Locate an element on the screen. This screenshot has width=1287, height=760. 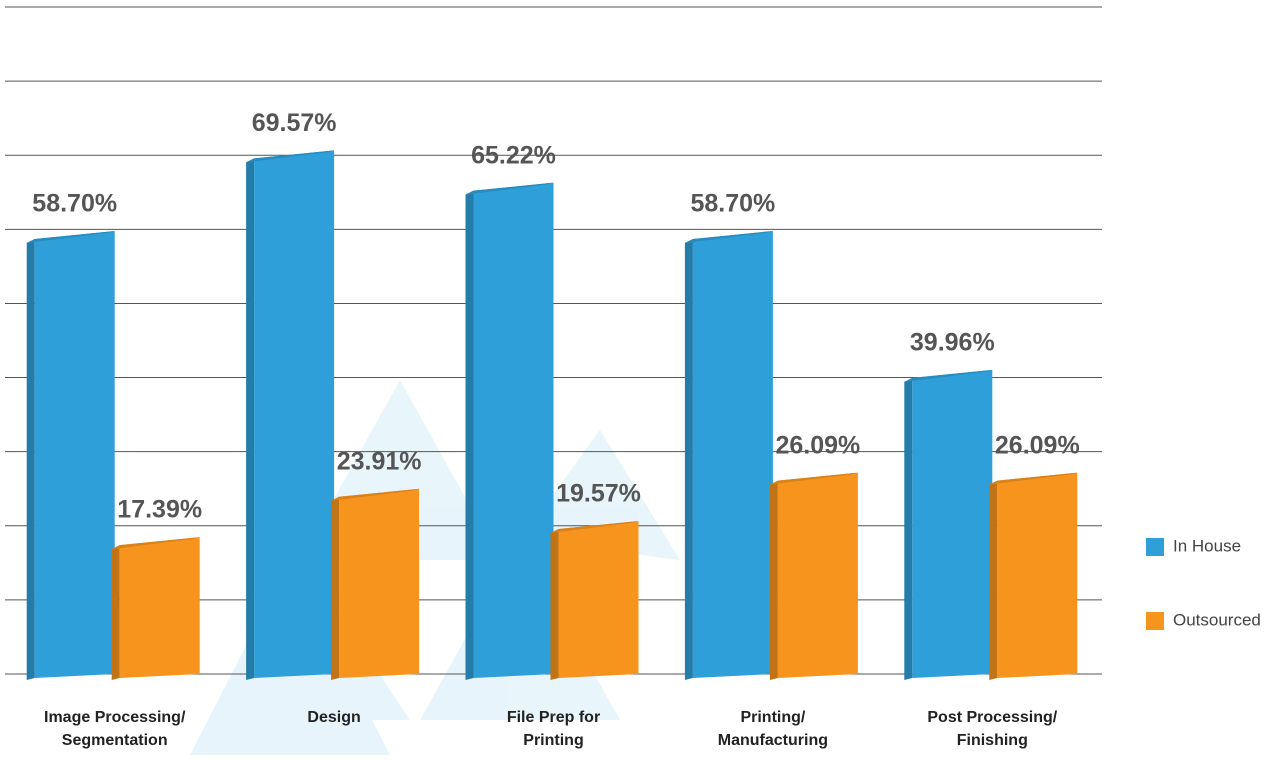
x-tick-label: Post Processing/Finishing is located at coordinates (992, 729).